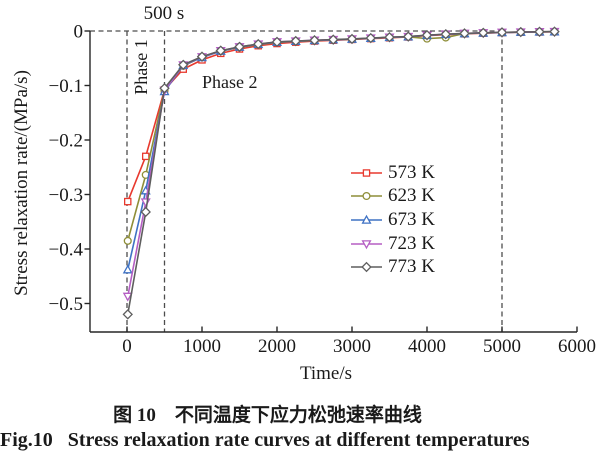  Describe the element at coordinates (202, 346) in the screenshot. I see `x-tick-label: 1000` at that location.